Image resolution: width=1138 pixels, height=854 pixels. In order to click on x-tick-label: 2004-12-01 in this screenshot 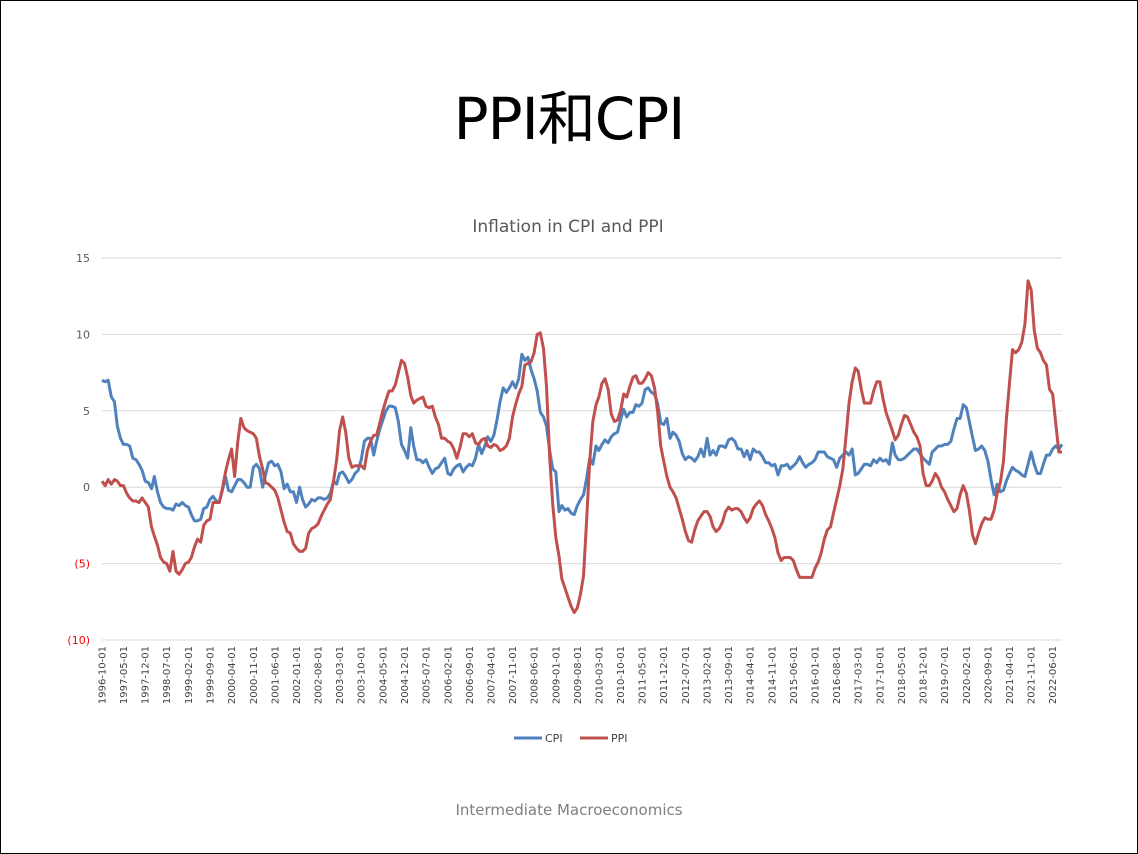, I will do `click(405, 675)`.